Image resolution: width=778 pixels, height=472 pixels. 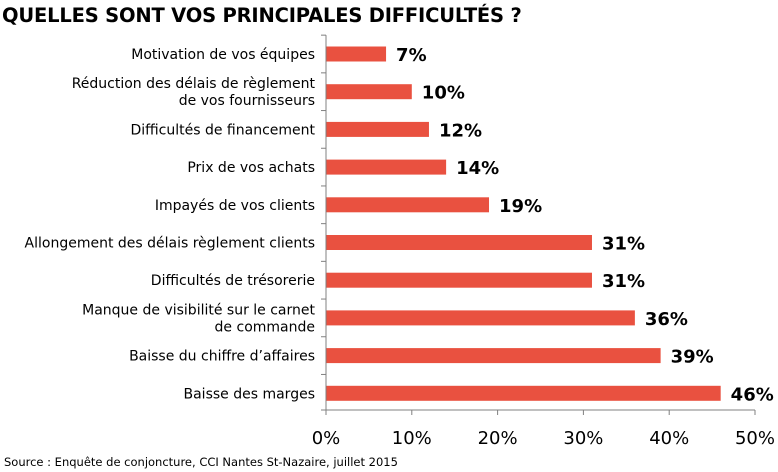 What do you see at coordinates (235, 206) in the screenshot?
I see `category-label: Impayés de vos clients` at bounding box center [235, 206].